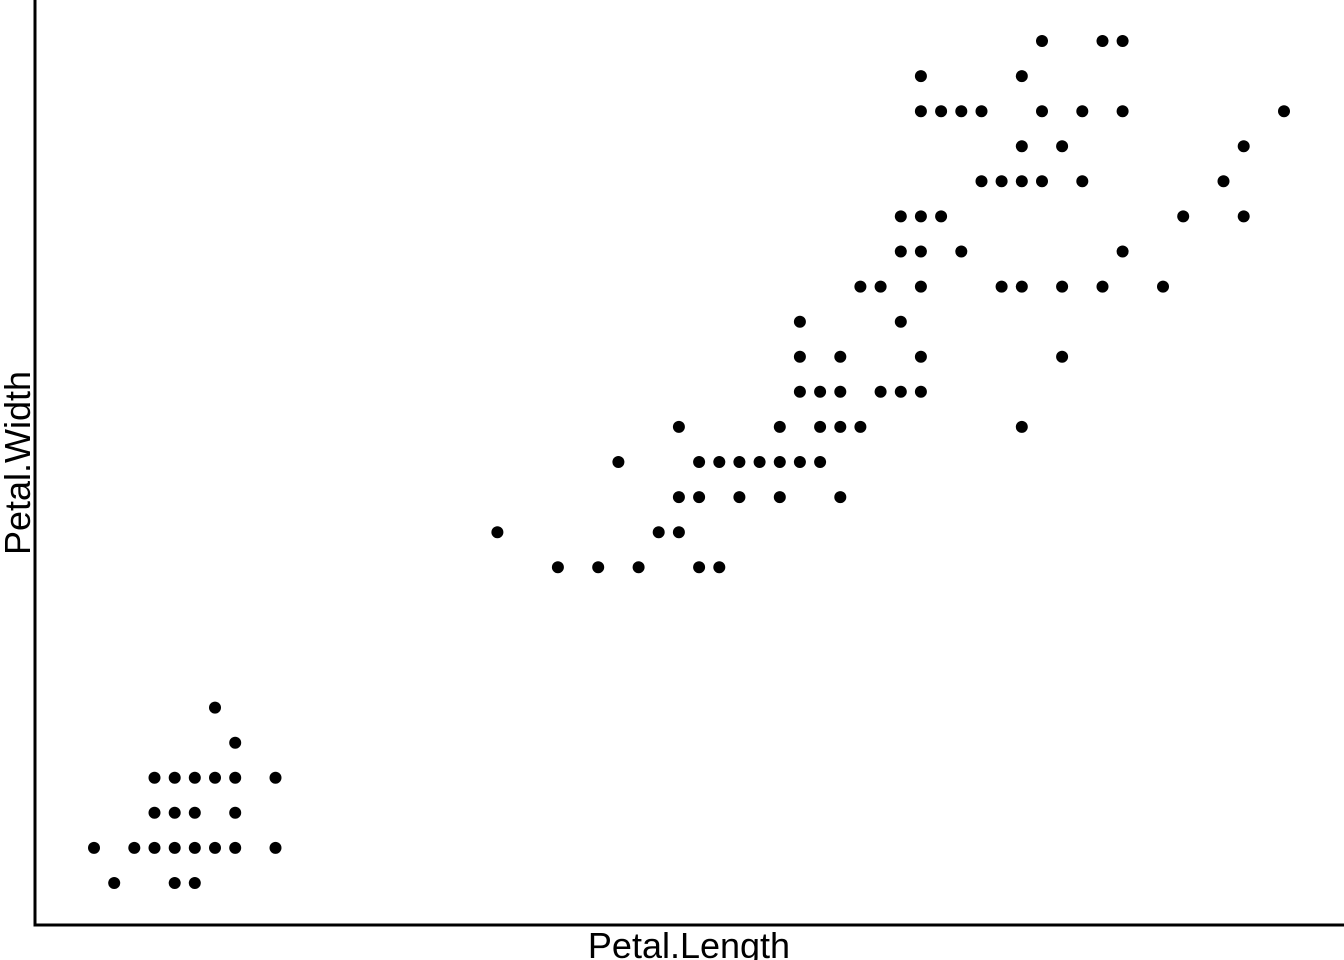  I want to click on x-axis-label: Petal.Length, so click(689, 942).